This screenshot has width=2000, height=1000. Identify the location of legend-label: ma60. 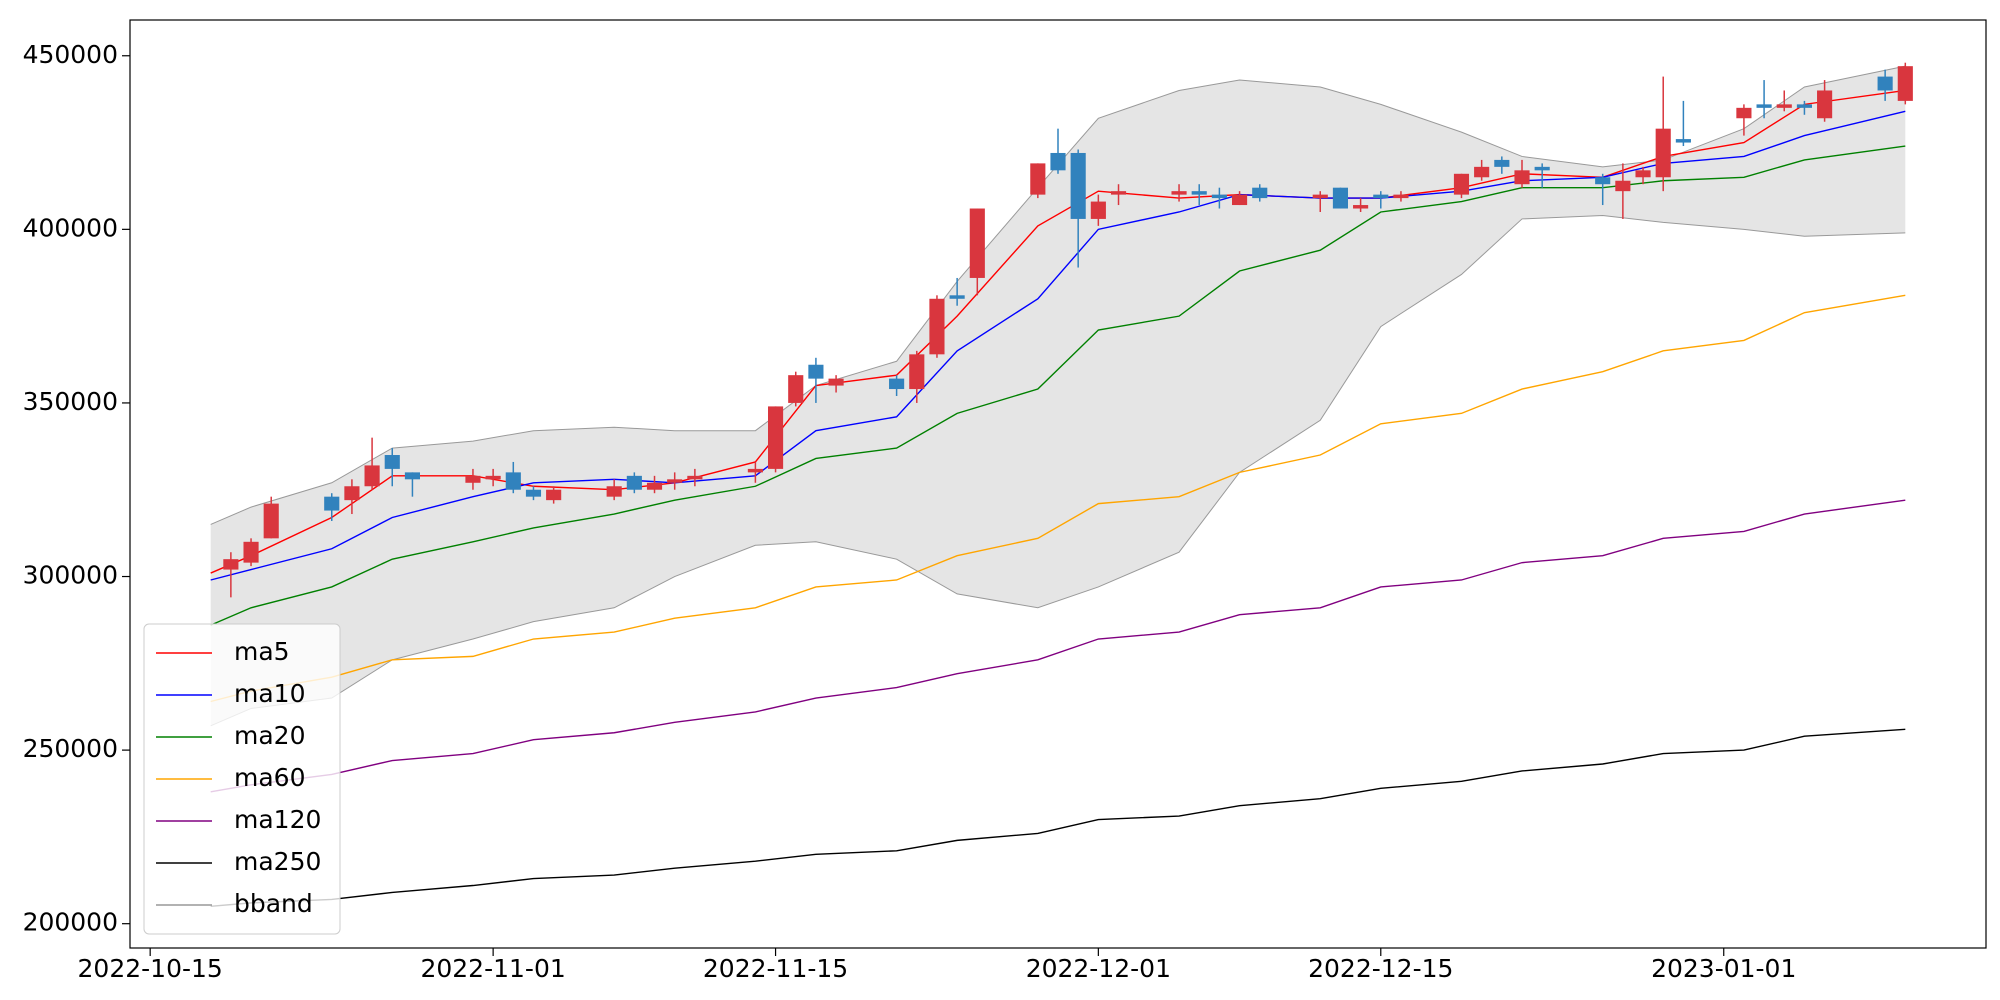
(269, 777).